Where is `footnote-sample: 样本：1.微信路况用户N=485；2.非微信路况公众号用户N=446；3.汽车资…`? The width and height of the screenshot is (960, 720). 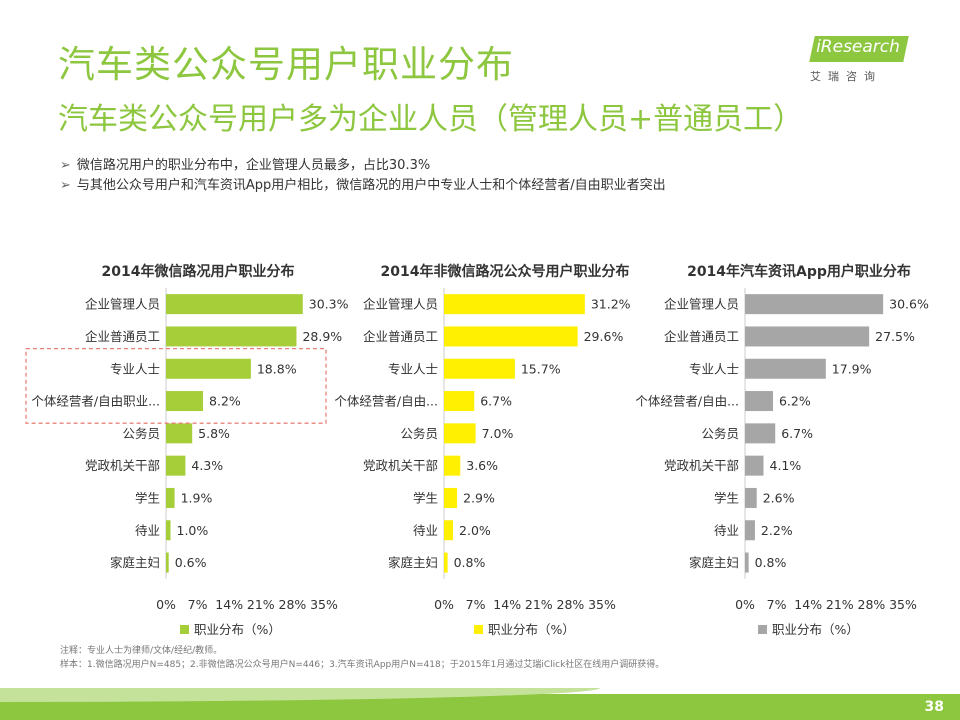 footnote-sample: 样本：1.微信路况用户N=485；2.非微信路况公众号用户N=446；3.汽车资… is located at coordinates (362, 665).